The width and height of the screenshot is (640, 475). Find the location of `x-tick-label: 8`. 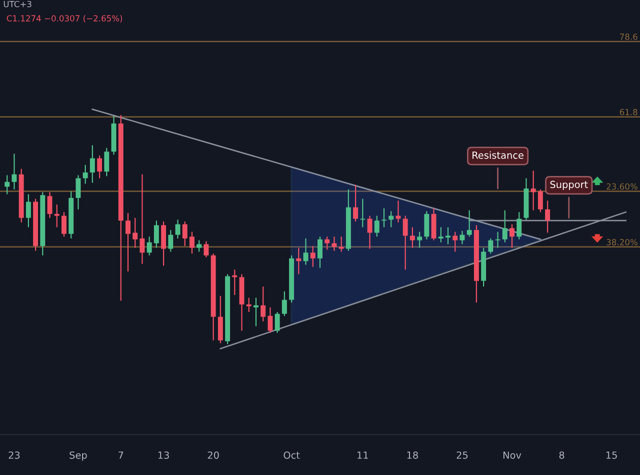

x-tick-label: 8 is located at coordinates (561, 455).